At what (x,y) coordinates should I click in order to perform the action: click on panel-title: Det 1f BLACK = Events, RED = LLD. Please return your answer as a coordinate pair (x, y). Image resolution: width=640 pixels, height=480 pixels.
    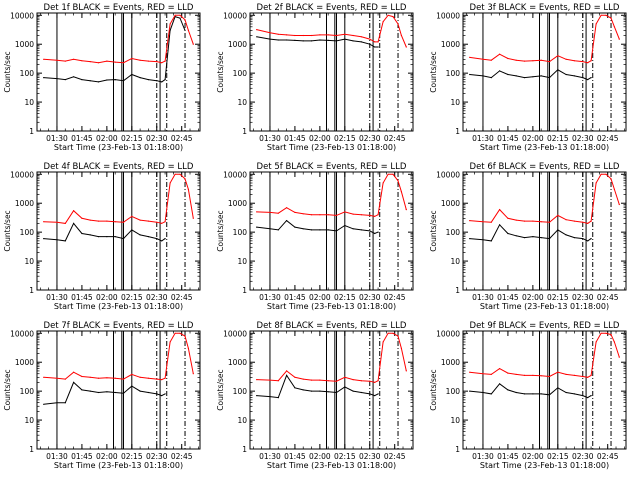
    Looking at the image, I should click on (119, 8).